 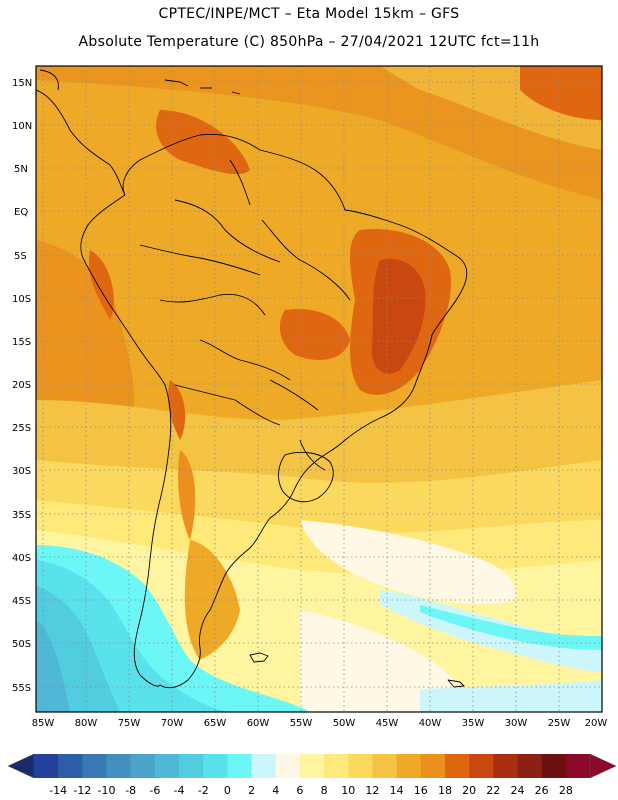 What do you see at coordinates (21, 688) in the screenshot?
I see `lat-label: 55S` at bounding box center [21, 688].